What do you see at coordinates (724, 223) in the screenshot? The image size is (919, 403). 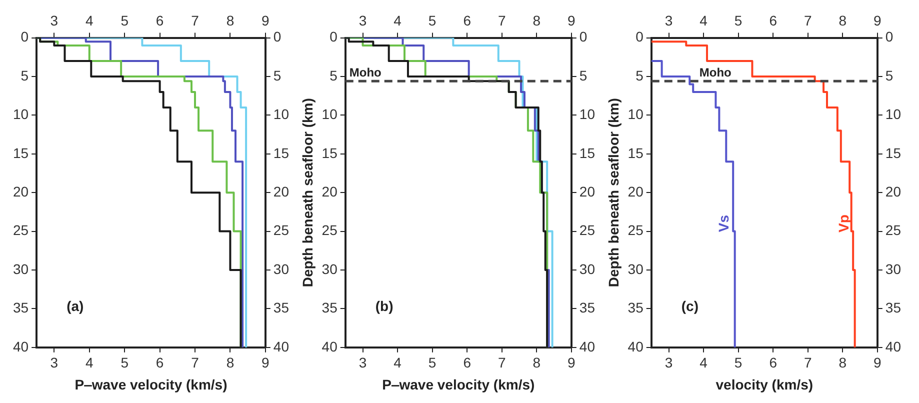 I see `text: Vs` at bounding box center [724, 223].